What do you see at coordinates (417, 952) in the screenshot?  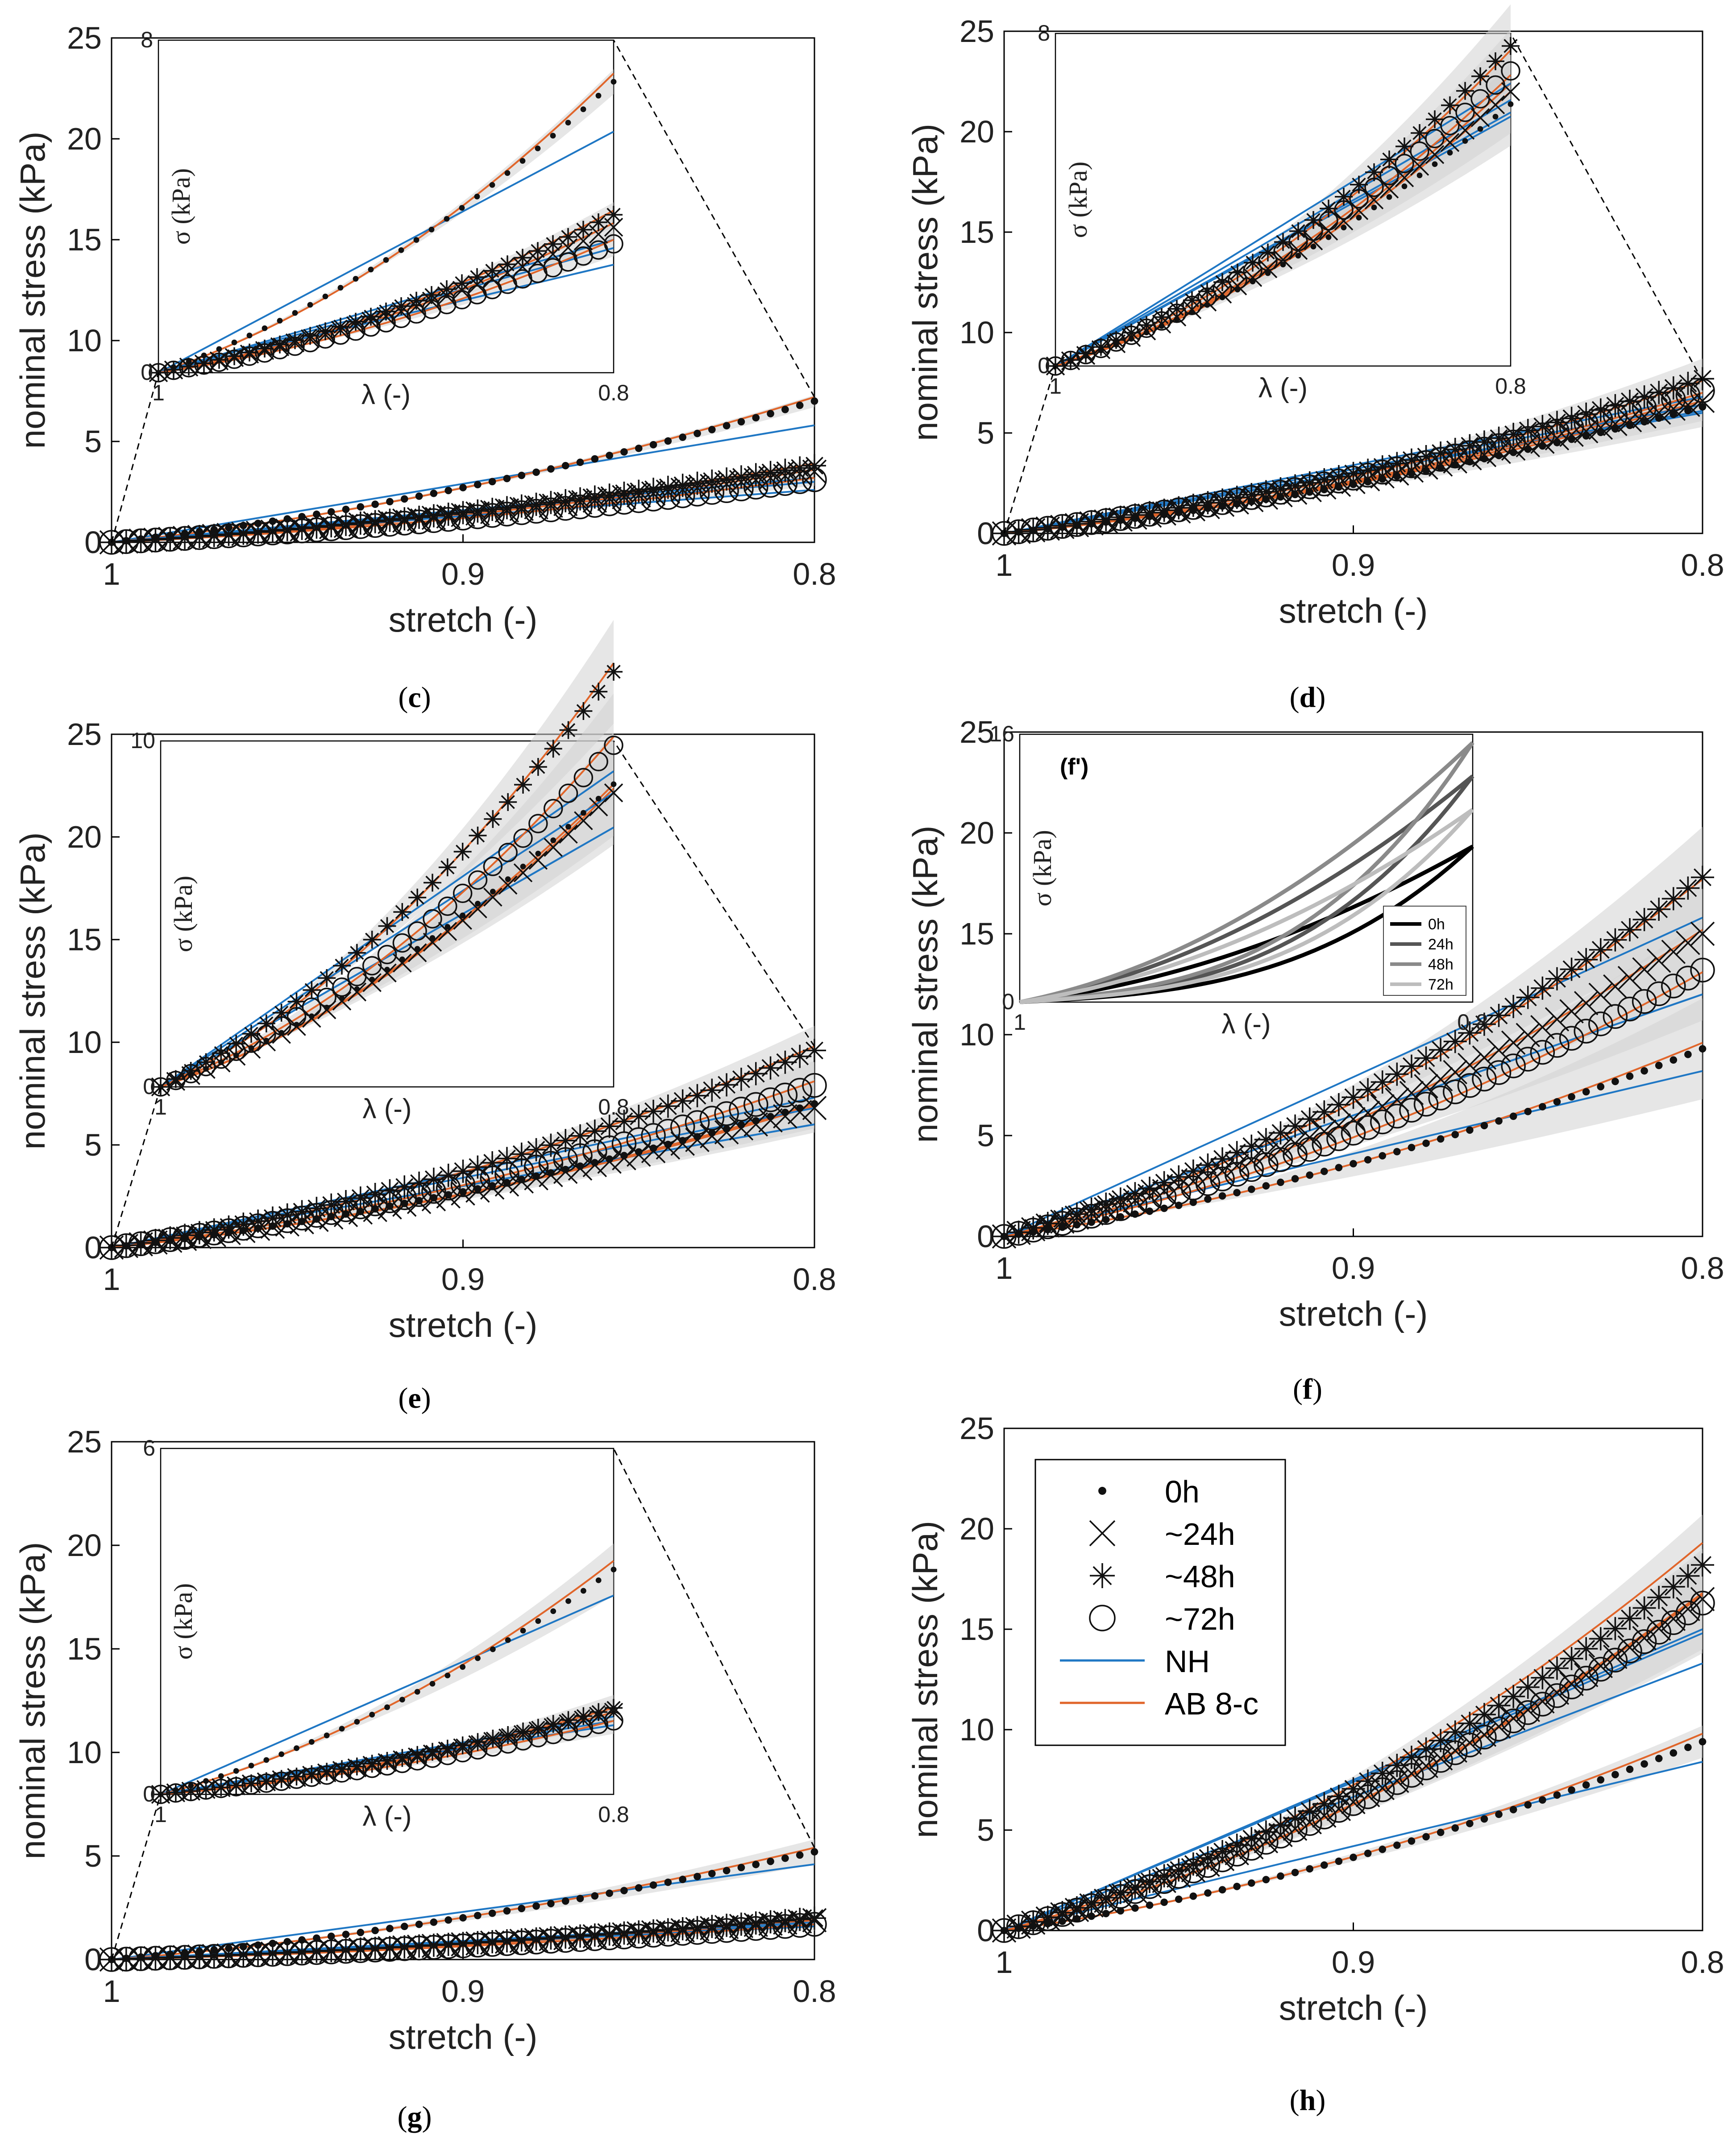 I see `inset-point-x` at bounding box center [417, 952].